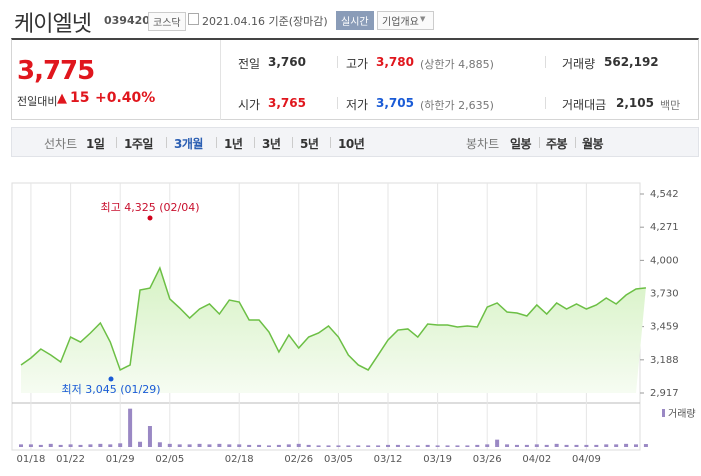 This screenshot has height=476, width=701. Describe the element at coordinates (664, 194) in the screenshot. I see `y-tick-label: 4,542` at that location.